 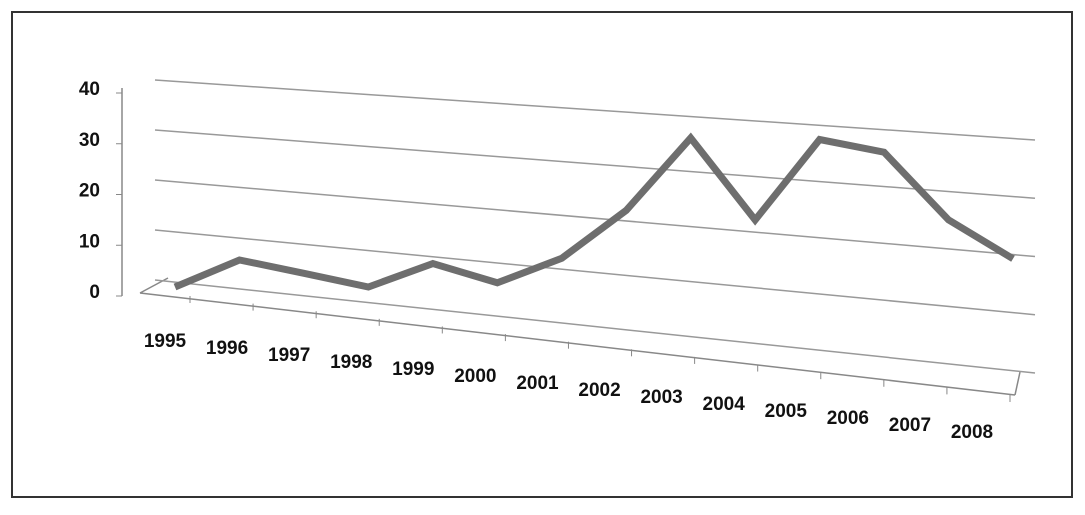 What do you see at coordinates (289, 355) in the screenshot?
I see `x-tick-label: 1997` at bounding box center [289, 355].